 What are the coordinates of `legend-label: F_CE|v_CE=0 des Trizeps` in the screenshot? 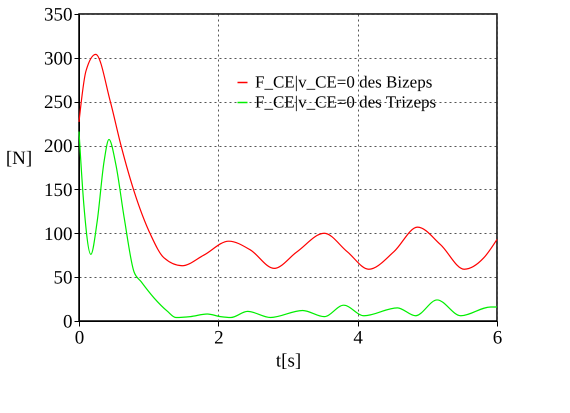 It's located at (345, 102).